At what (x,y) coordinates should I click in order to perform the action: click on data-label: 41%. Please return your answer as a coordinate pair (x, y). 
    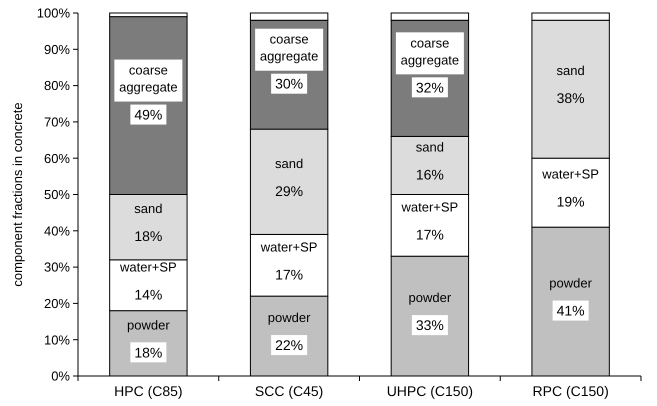
    Looking at the image, I should click on (570, 310).